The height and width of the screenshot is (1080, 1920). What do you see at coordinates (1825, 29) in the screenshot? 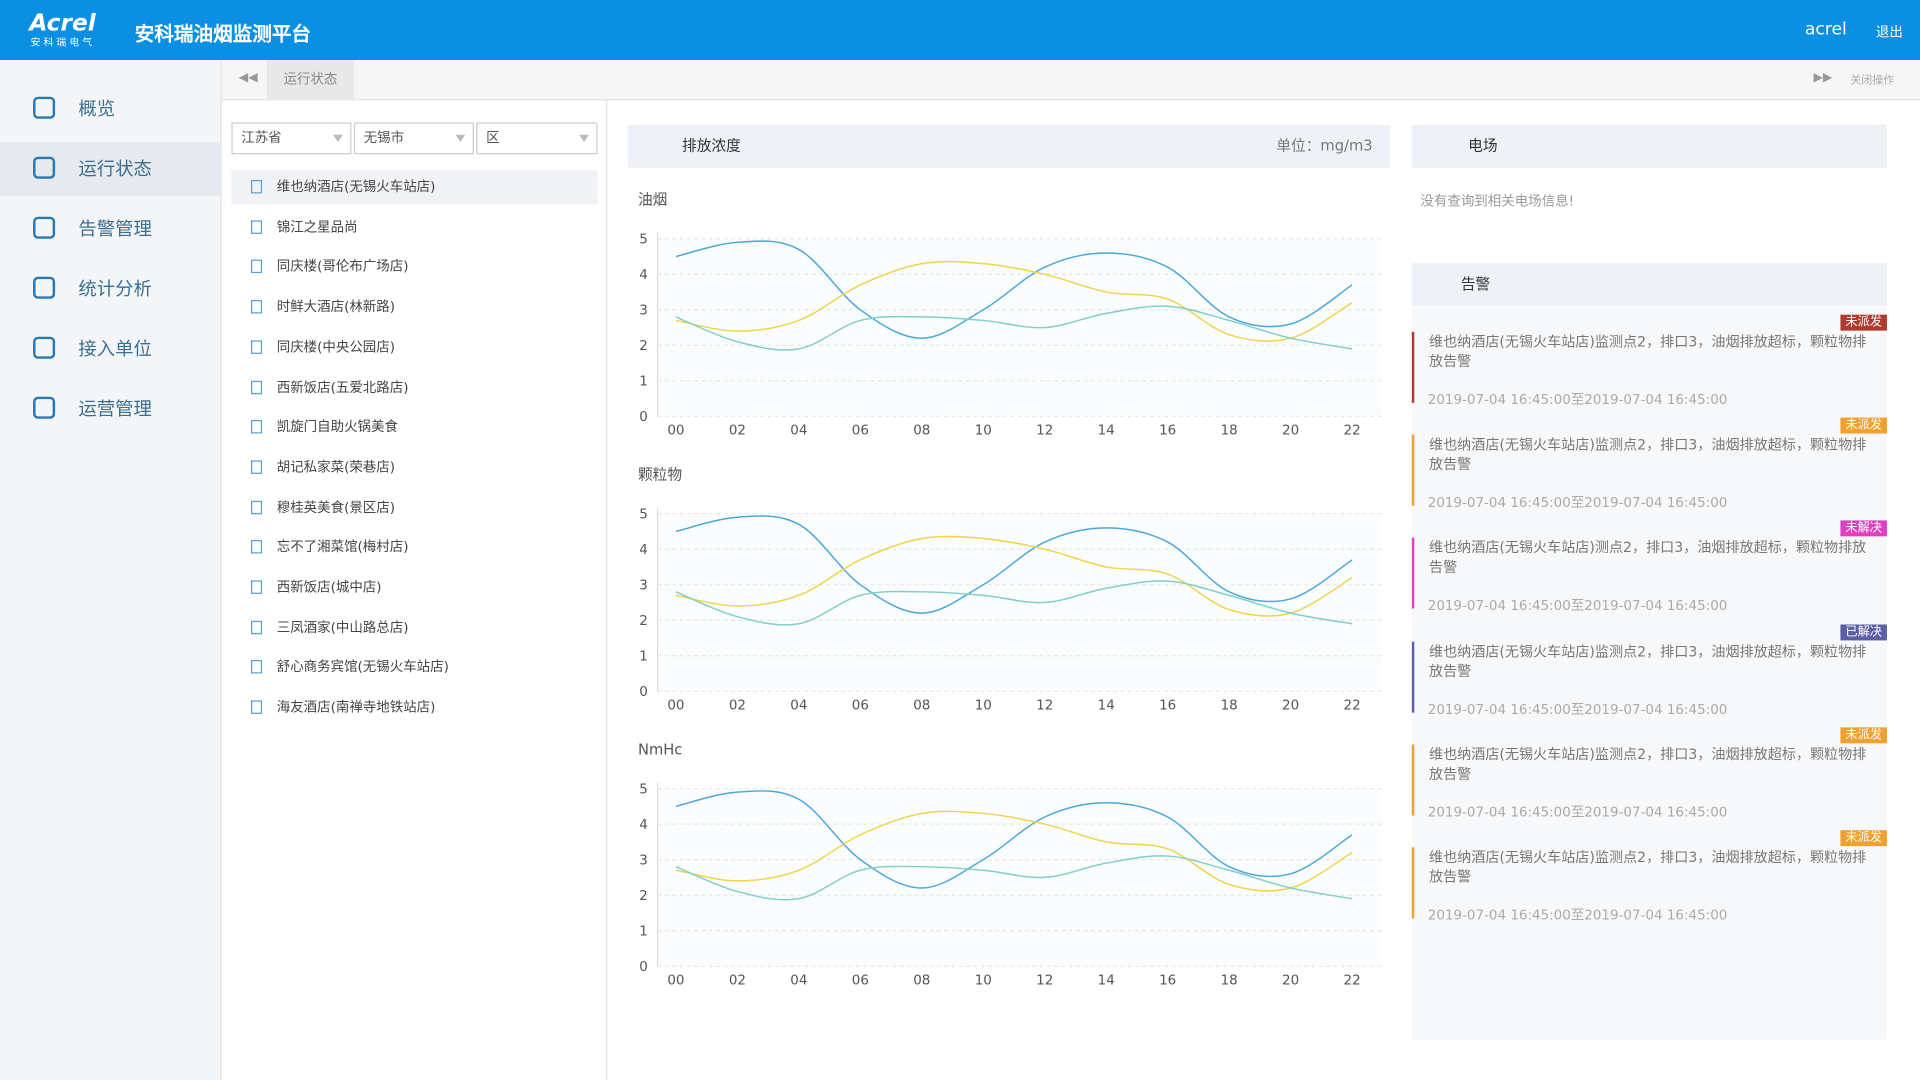
I see `user: acrel` at bounding box center [1825, 29].